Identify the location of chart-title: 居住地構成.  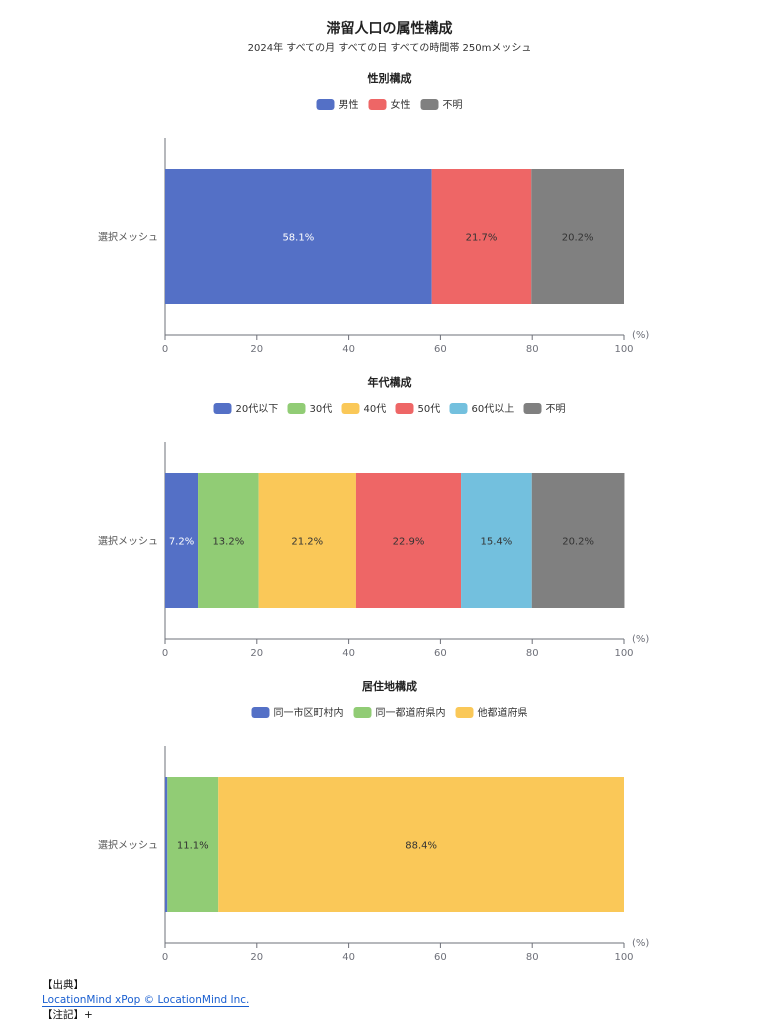
(389, 686).